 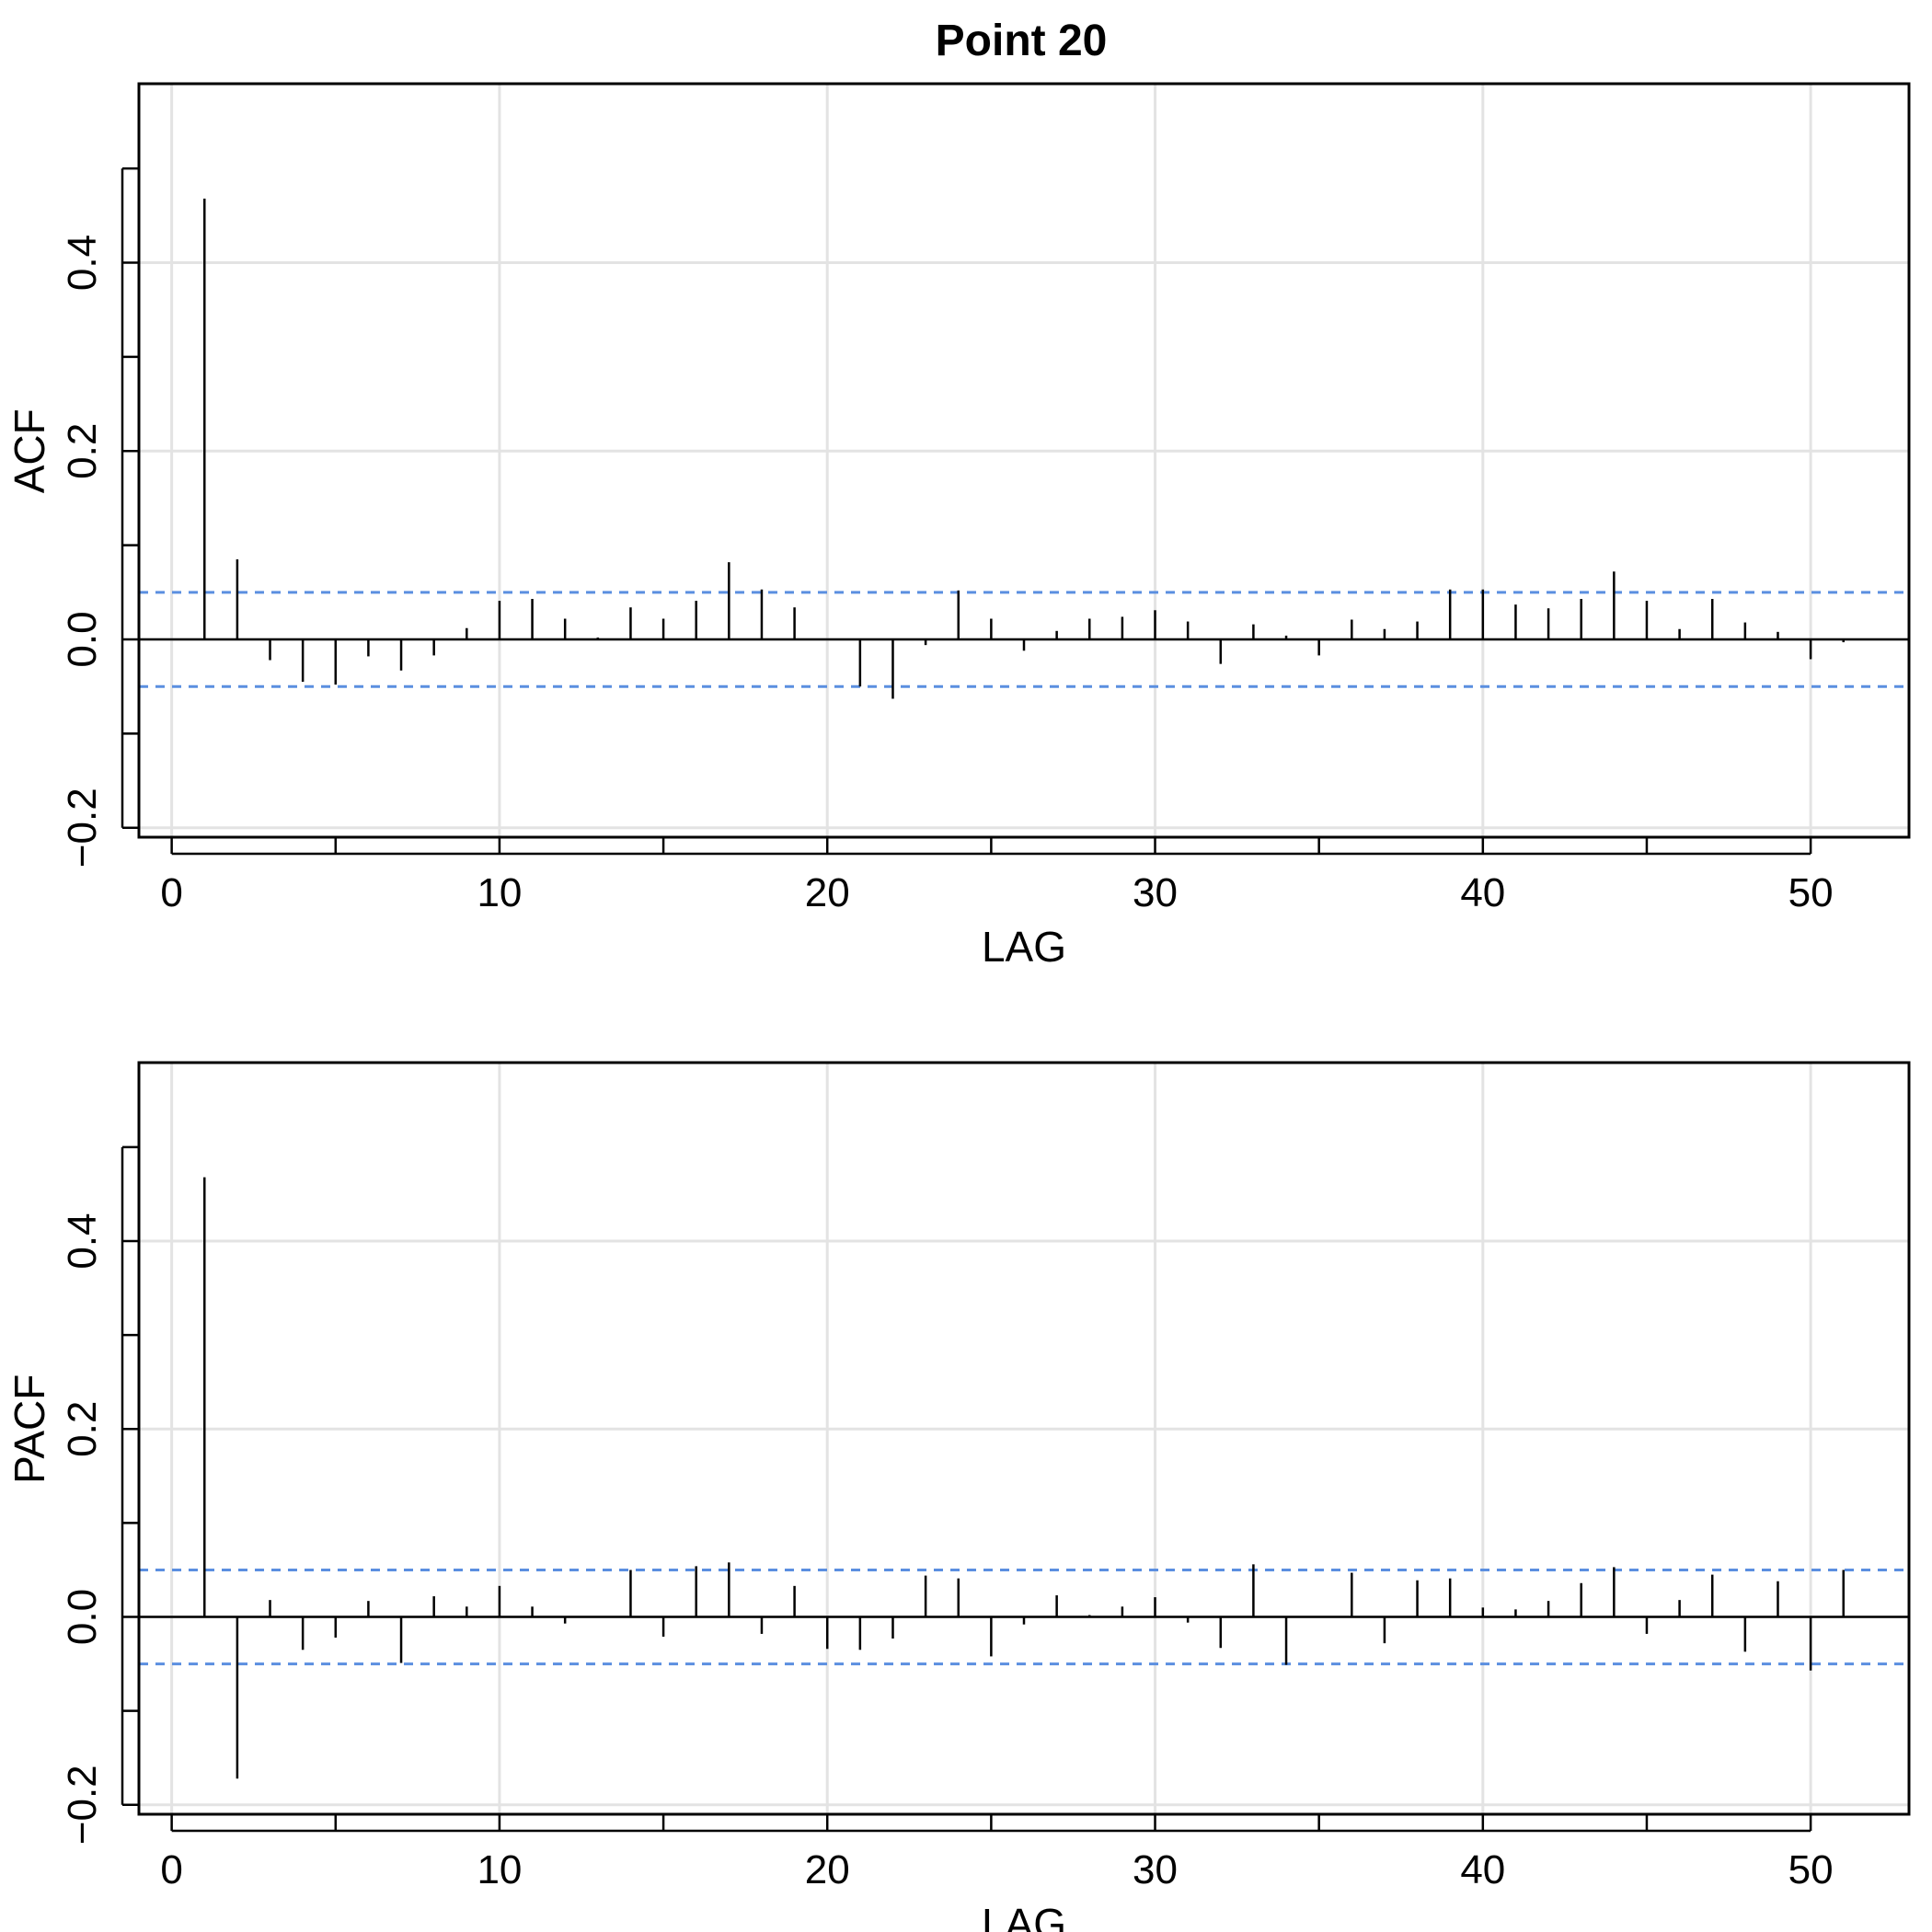 What do you see at coordinates (82, 828) in the screenshot?
I see `acf-y-tick-label: −0.2` at bounding box center [82, 828].